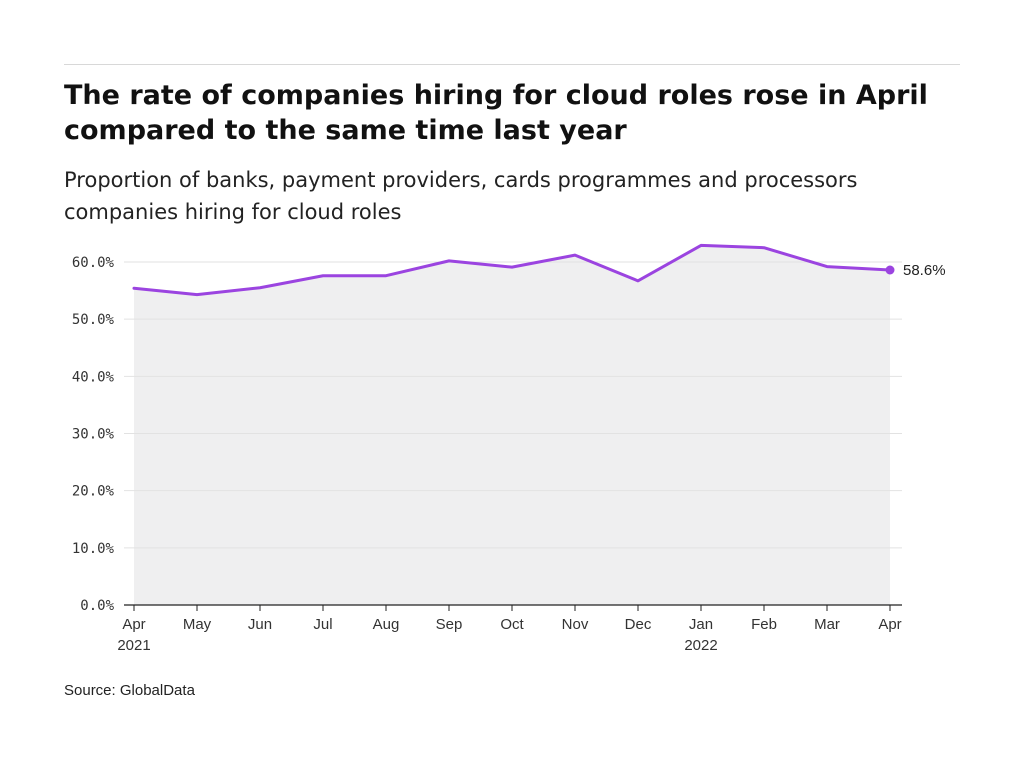 This screenshot has height=768, width=1024. Describe the element at coordinates (700, 645) in the screenshot. I see `x-tick-year-label: 2022` at that location.